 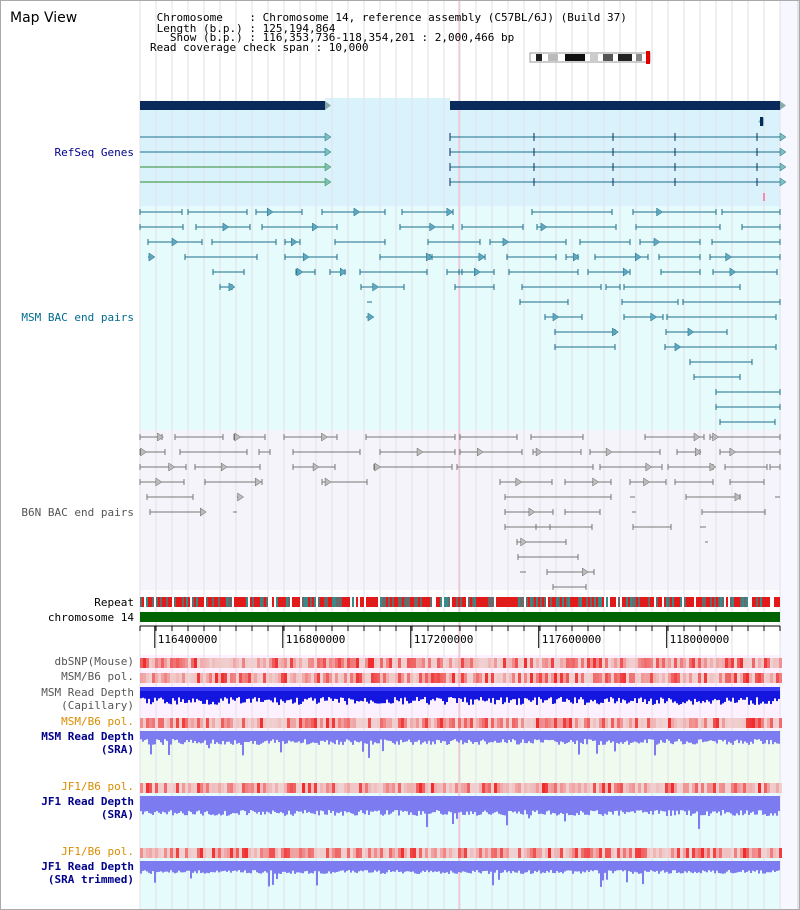 I want to click on msm-bac-arrow, so click(x=175, y=242).